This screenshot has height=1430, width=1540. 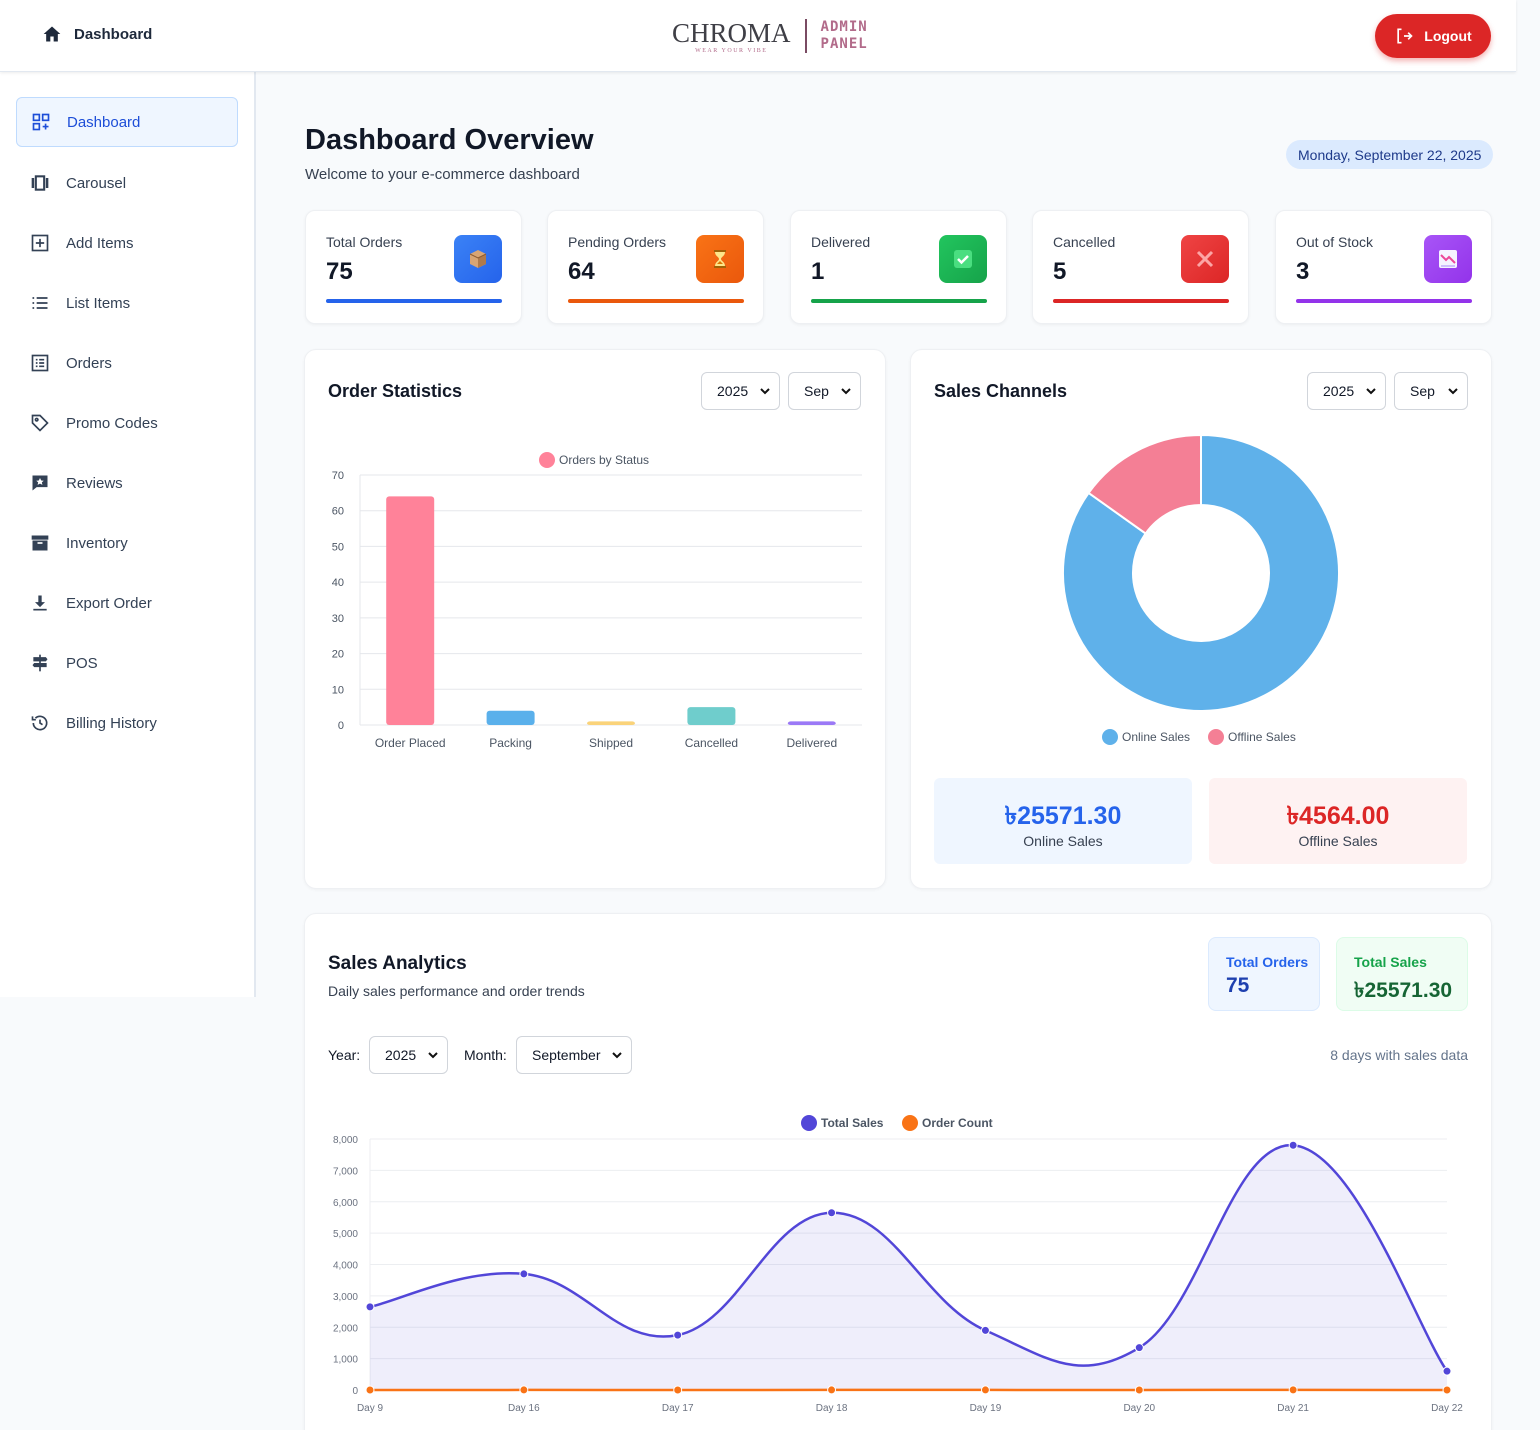 I want to click on sidebar-item-label: Promo Codes, so click(x=112, y=423).